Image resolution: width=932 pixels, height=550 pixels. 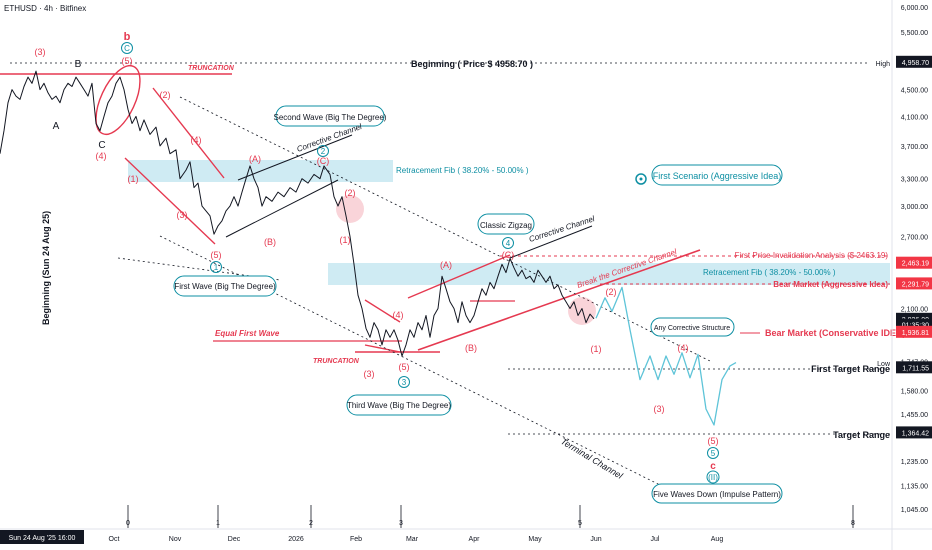 What do you see at coordinates (225, 286) in the screenshot?
I see `first-wave-label: First Wave (Big The Degree)` at bounding box center [225, 286].